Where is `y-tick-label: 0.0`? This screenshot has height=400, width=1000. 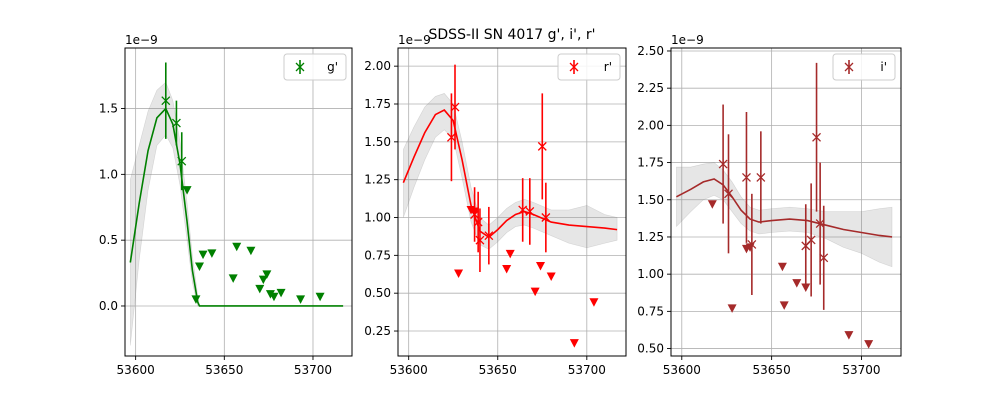
y-tick-label: 0.0 is located at coordinates (108, 306).